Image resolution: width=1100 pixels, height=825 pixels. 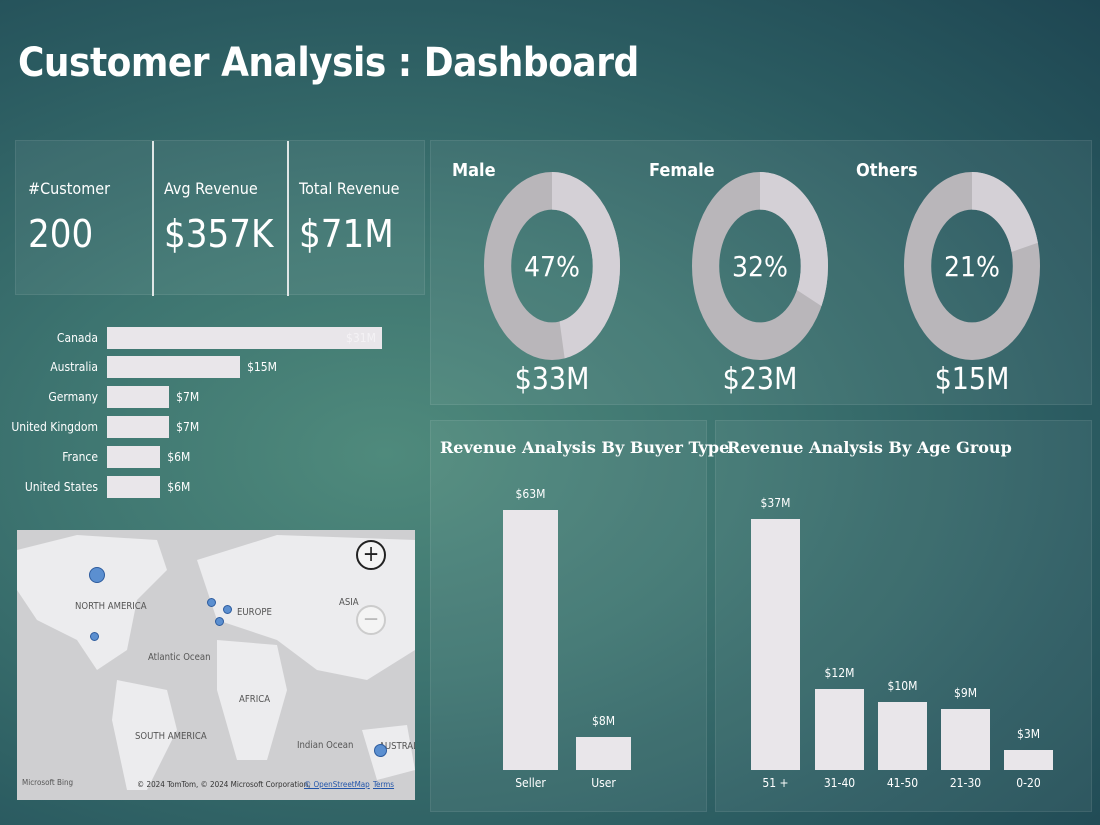 I want to click on map-point-united-states, so click(x=94, y=636).